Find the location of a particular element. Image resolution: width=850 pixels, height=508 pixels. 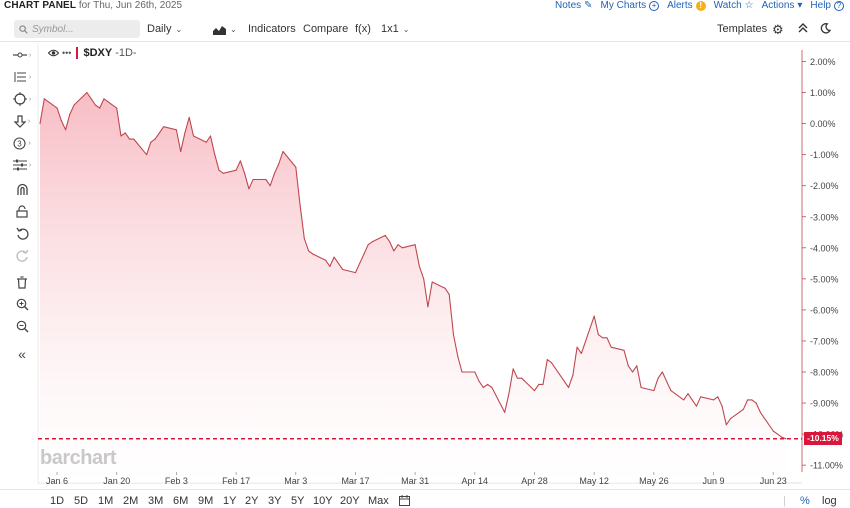

range-6m-button: 6M is located at coordinates (181, 501).